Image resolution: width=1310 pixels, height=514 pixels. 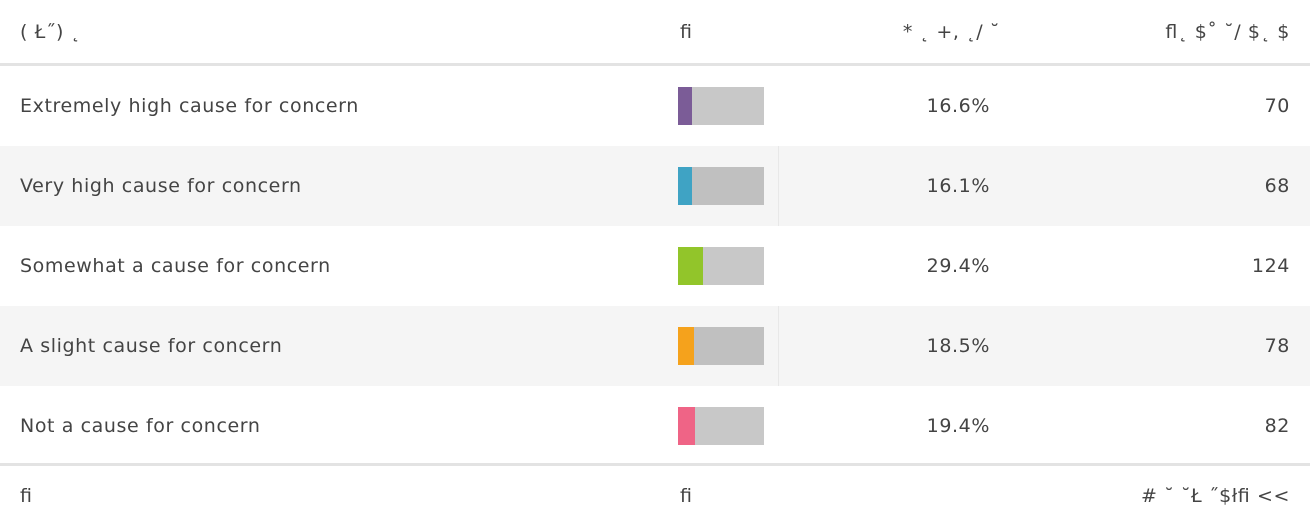 What do you see at coordinates (958, 426) in the screenshot?
I see `percent-label: 19.4%` at bounding box center [958, 426].